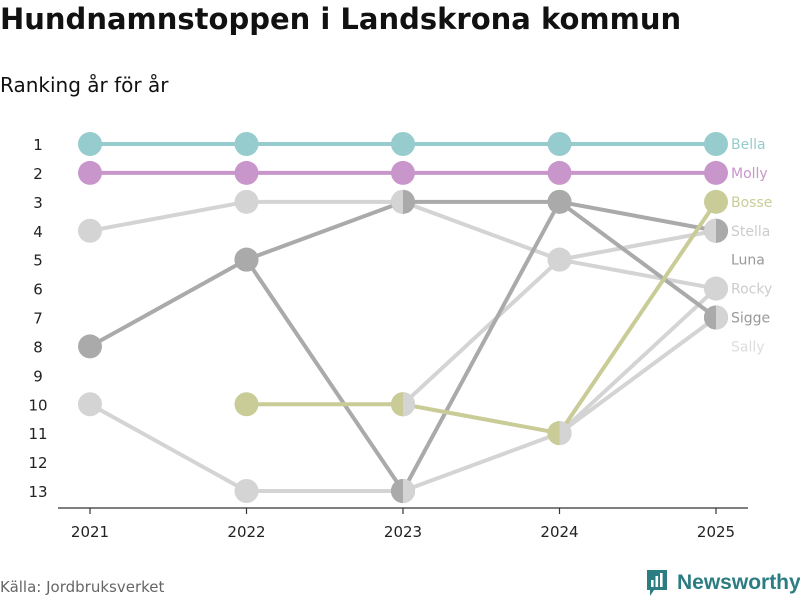 The height and width of the screenshot is (600, 800). I want to click on x-tick-label-2022: 2022, so click(246, 532).